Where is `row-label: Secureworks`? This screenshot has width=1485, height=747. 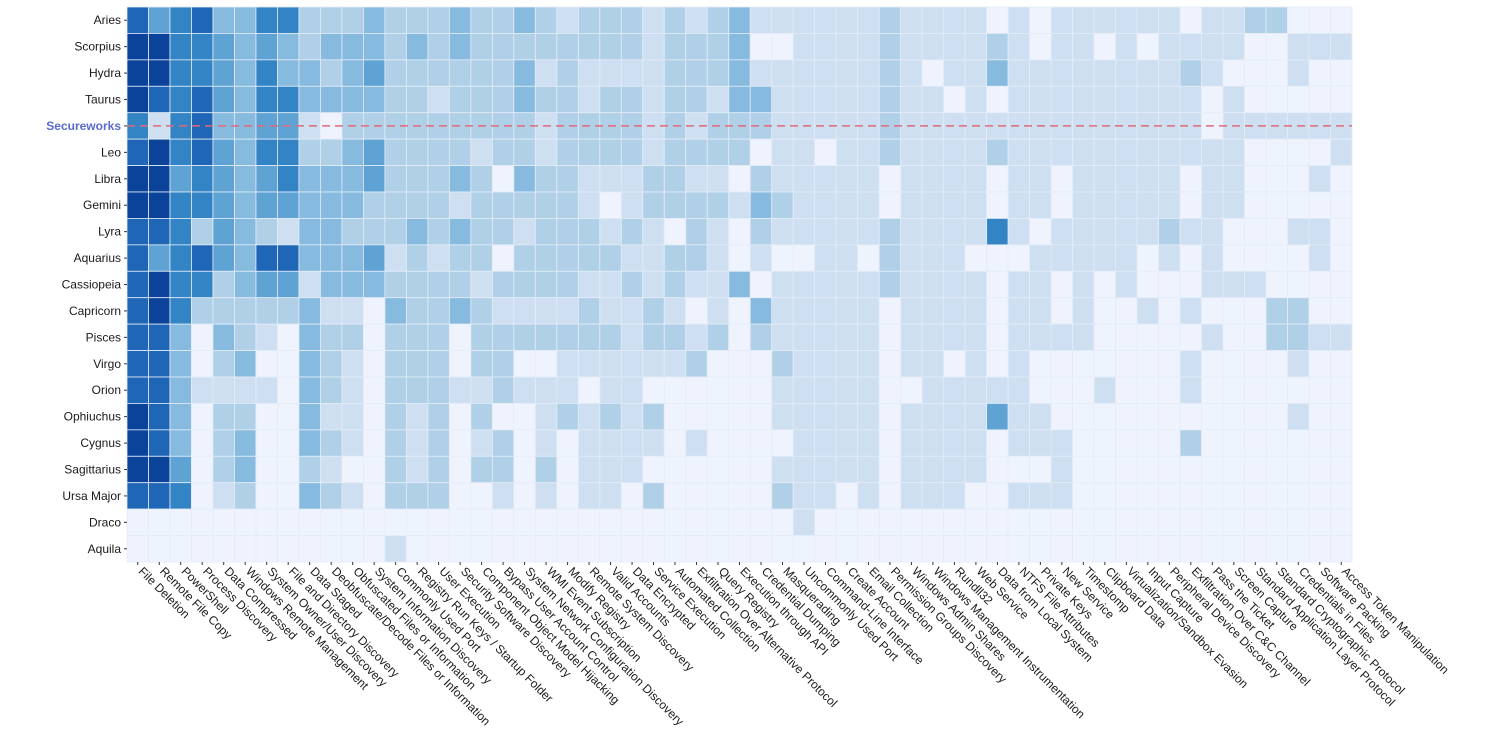
row-label: Secureworks is located at coordinates (83, 126).